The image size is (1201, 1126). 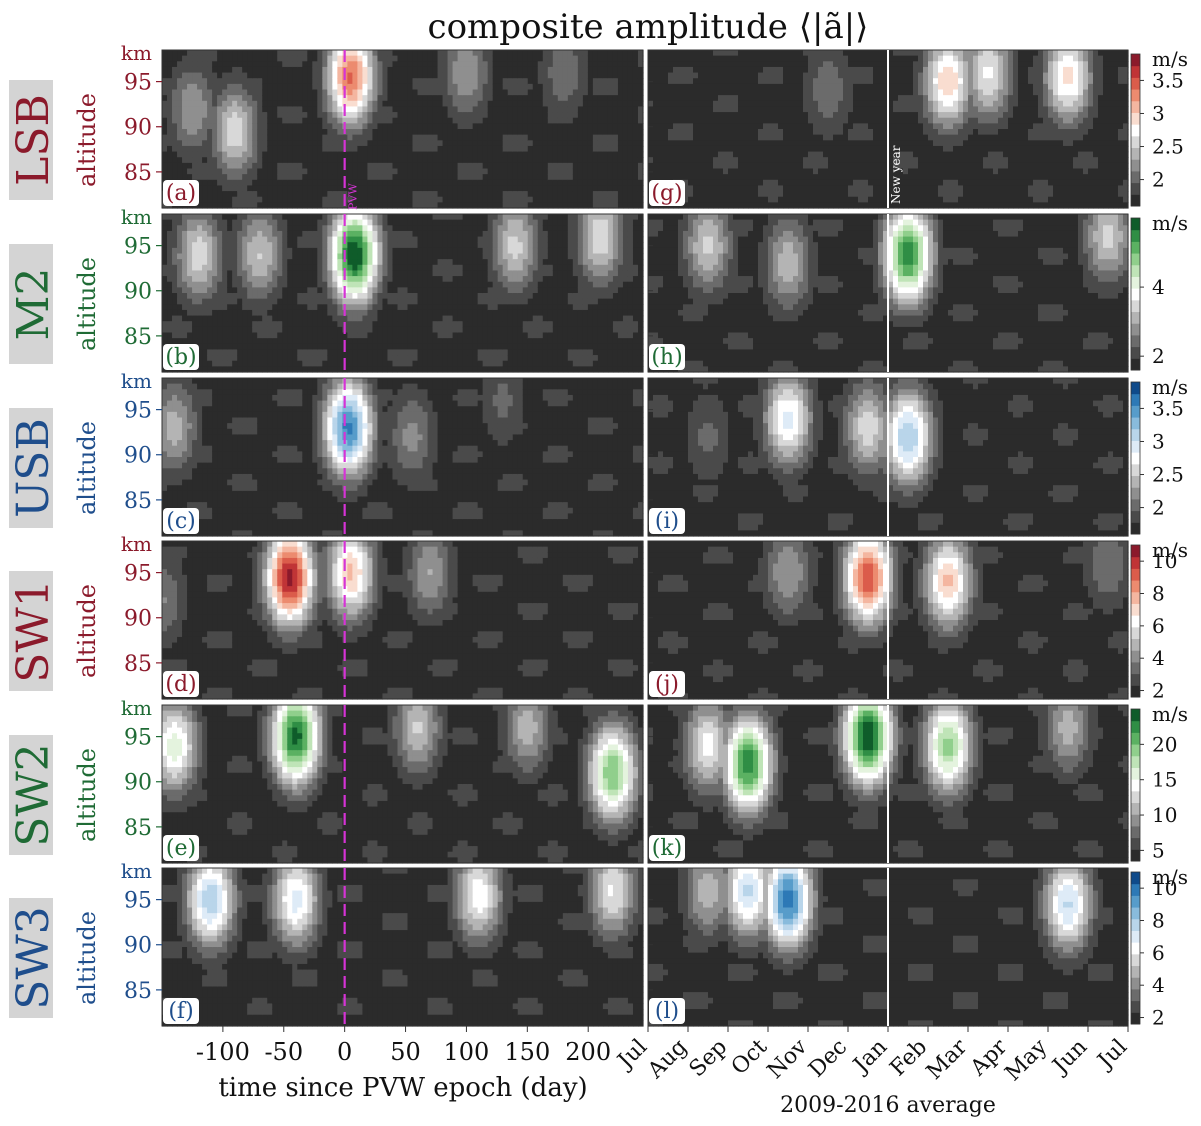 I want to click on left-panel-letter: (f), so click(x=180, y=1011).